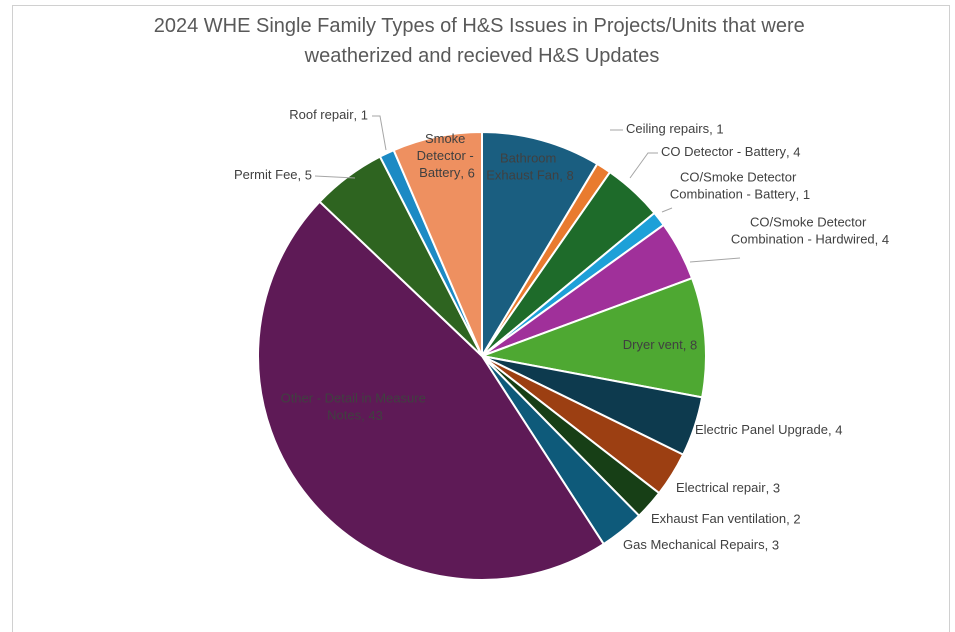  Describe the element at coordinates (266, 174) in the screenshot. I see `data-label: Permit Fee` at that location.